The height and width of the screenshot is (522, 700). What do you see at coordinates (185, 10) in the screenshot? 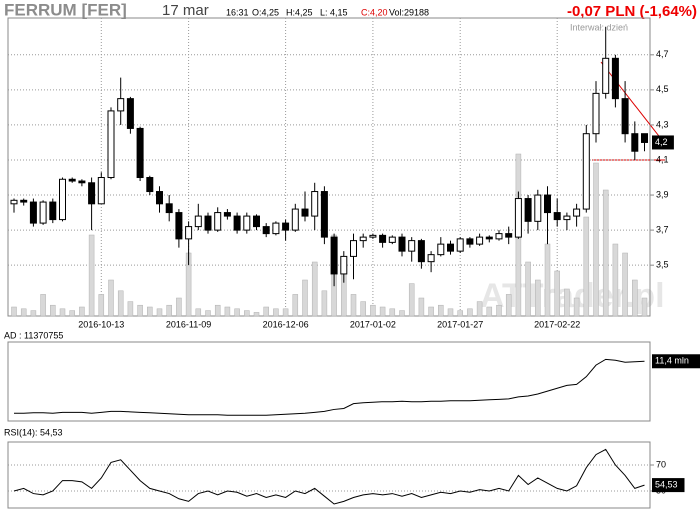
I see `date: 17 mar` at bounding box center [185, 10].